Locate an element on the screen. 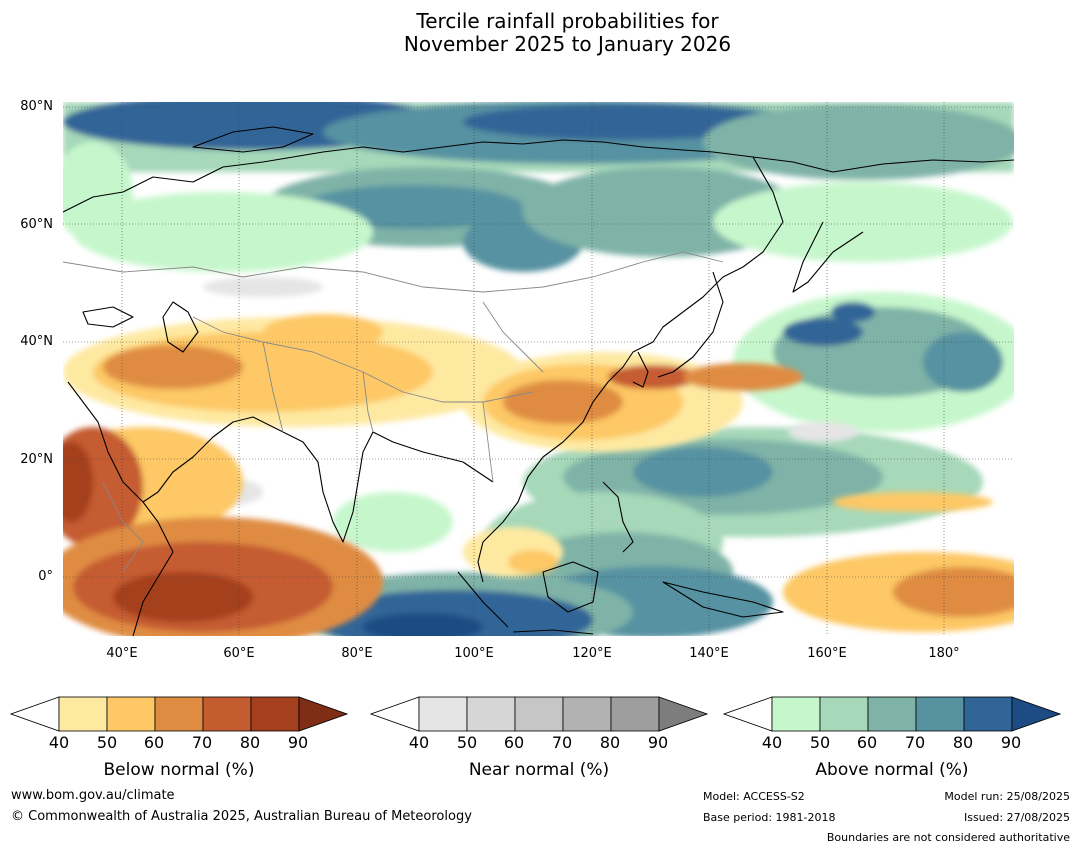  near-tick-90: 90 is located at coordinates (658, 742).